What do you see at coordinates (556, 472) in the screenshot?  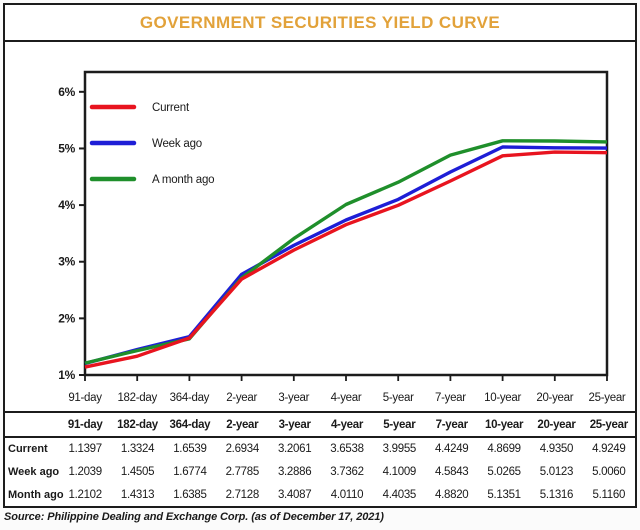 I see `table-cell: 5.0123` at bounding box center [556, 472].